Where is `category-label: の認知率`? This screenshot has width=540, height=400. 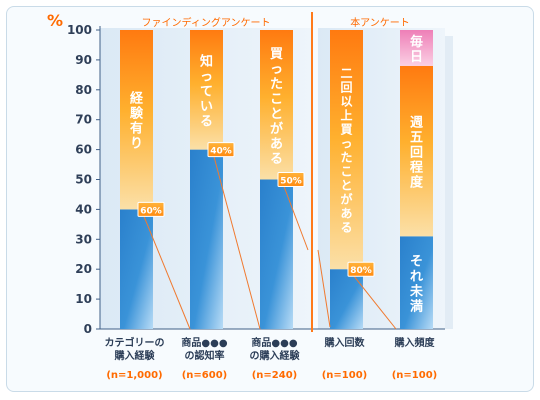 category-label: の認知率 is located at coordinates (205, 355).